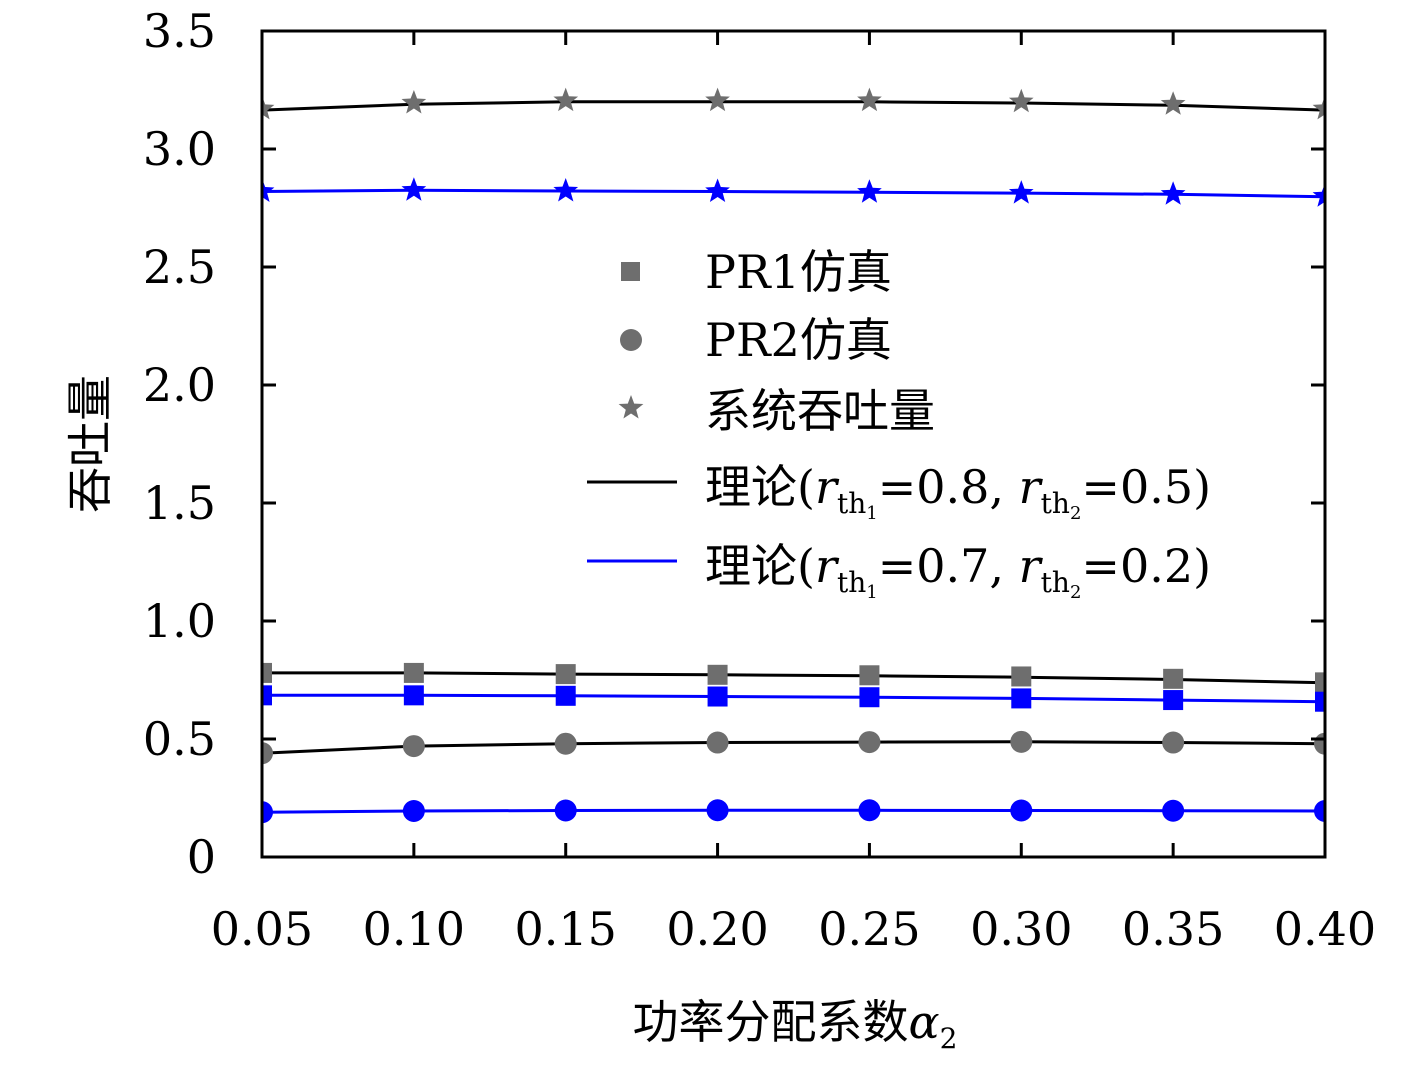 The width and height of the screenshot is (1417, 1072). Describe the element at coordinates (179, 621) in the screenshot. I see `y-tick-label-2: 1.0` at that location.